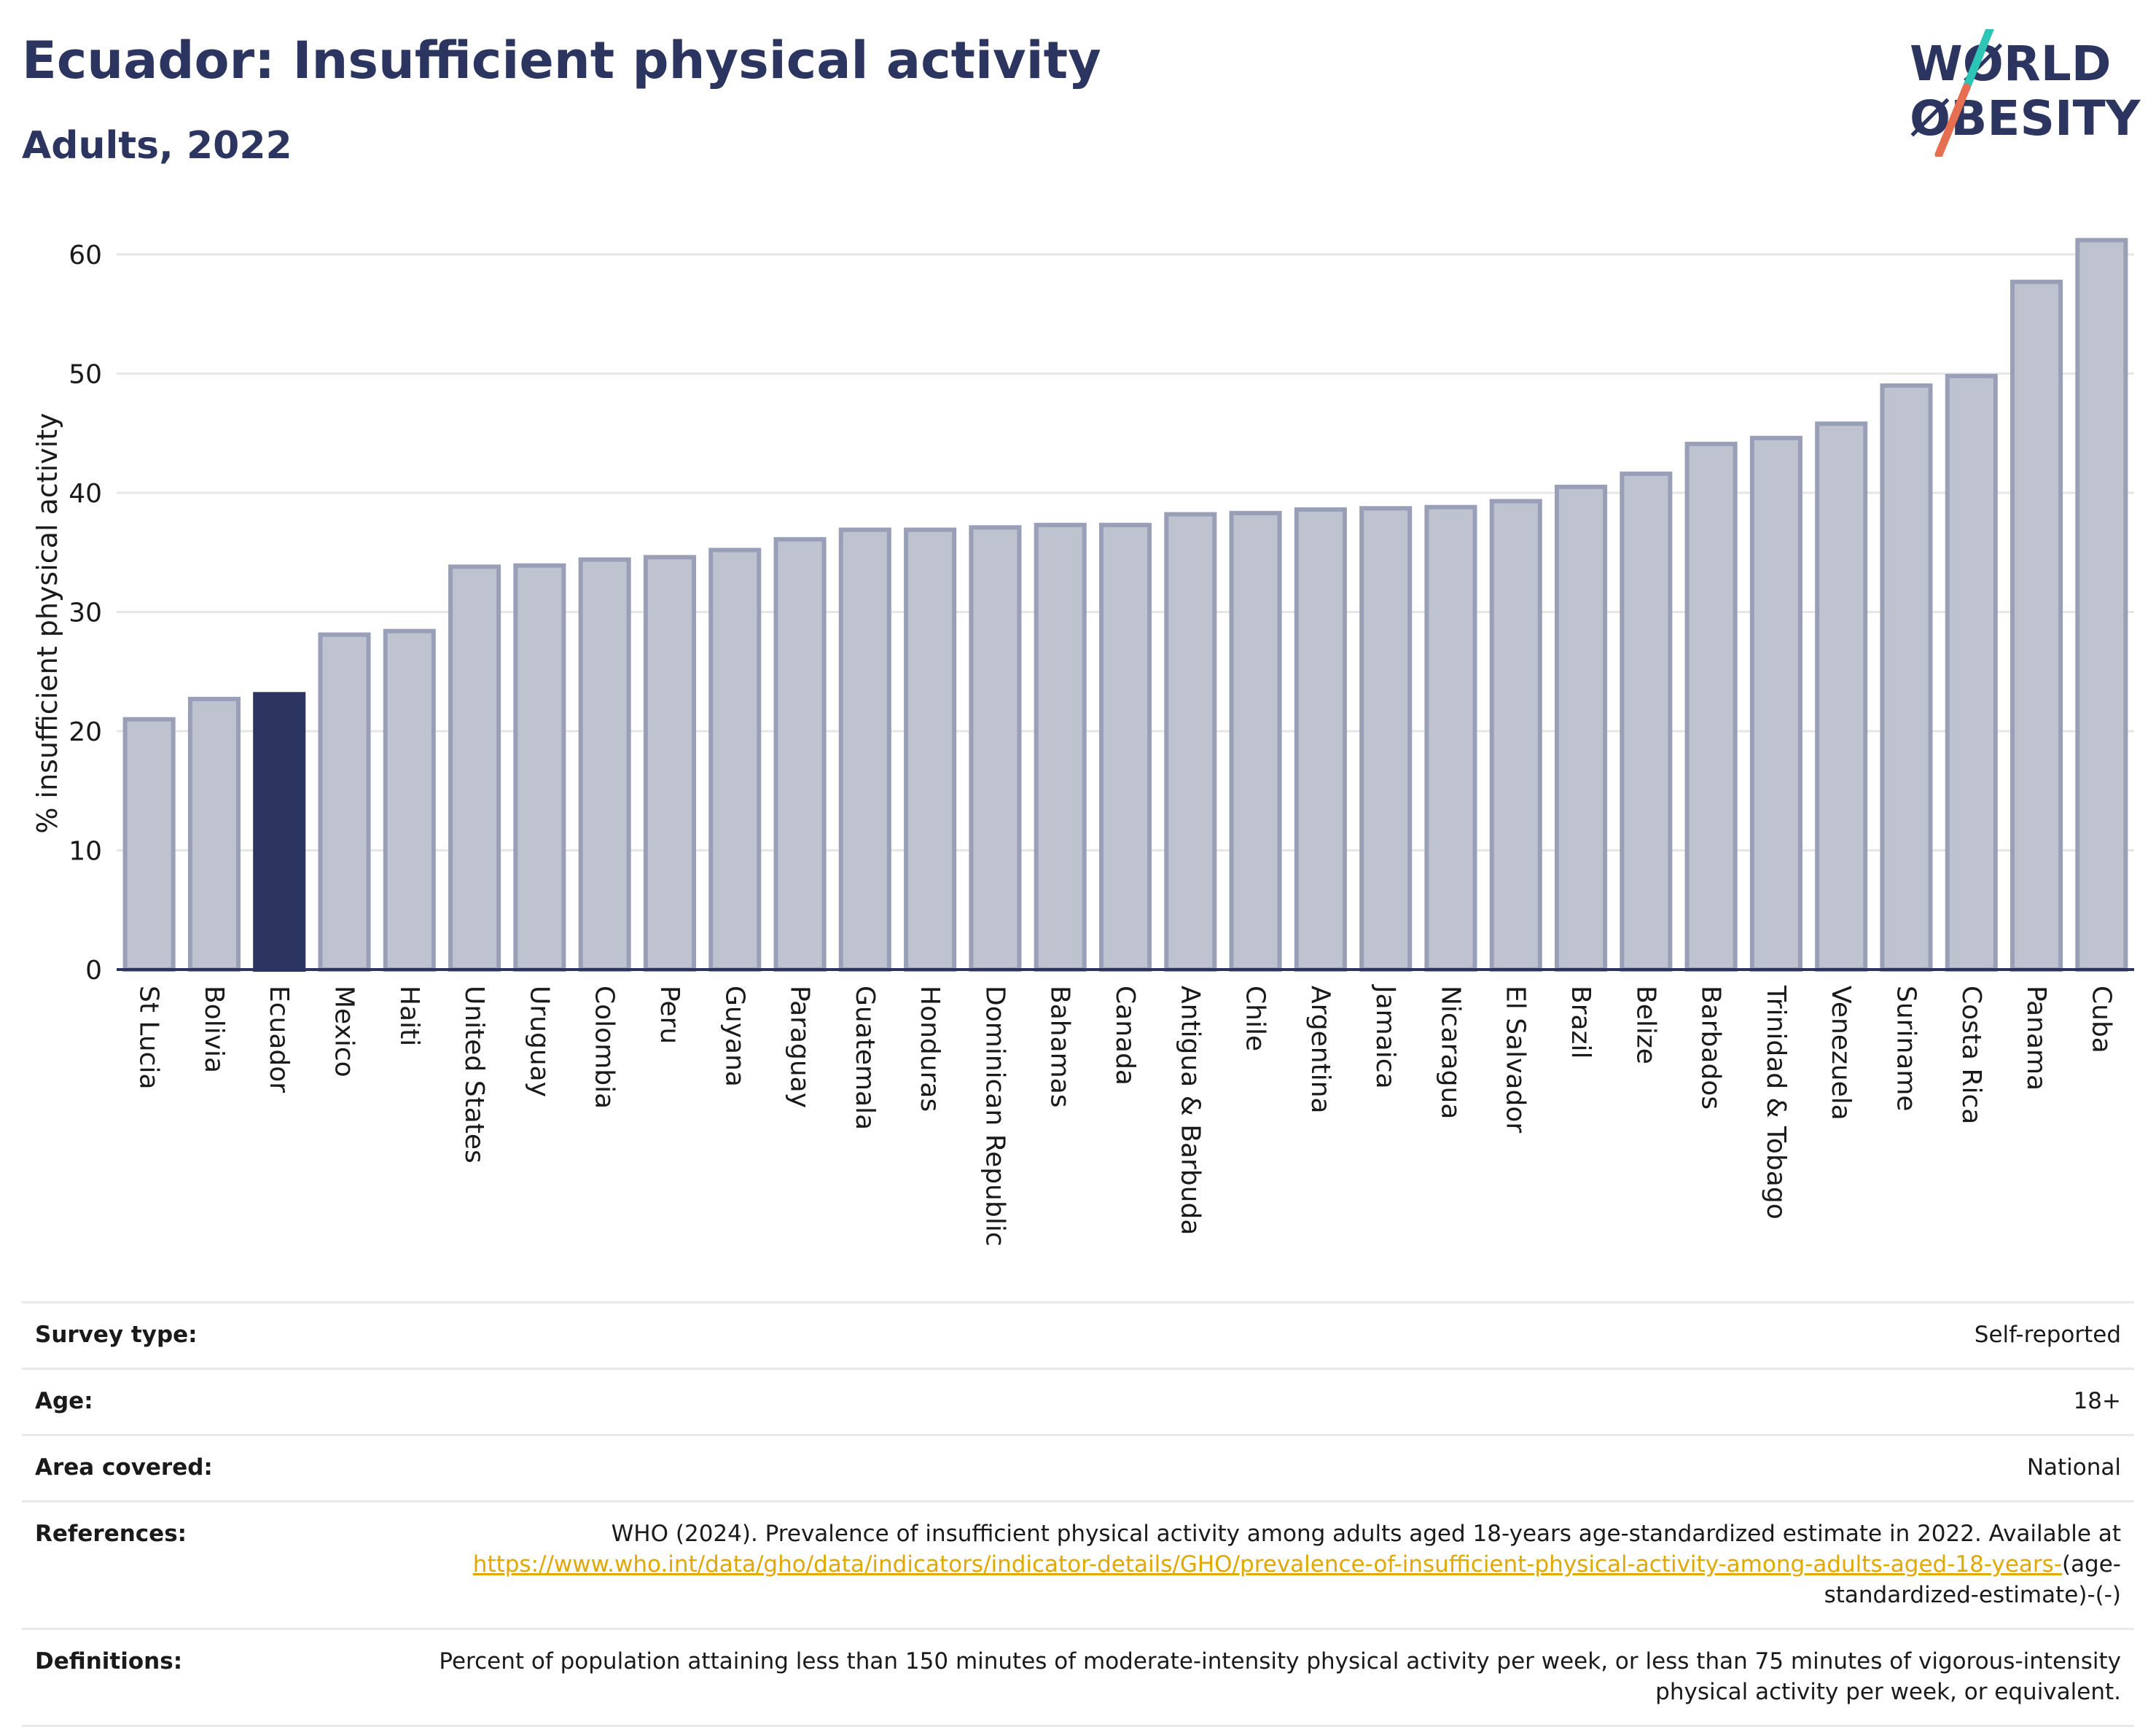 Image resolution: width=2156 pixels, height=1735 pixels. Describe the element at coordinates (86, 375) in the screenshot. I see `y-tick-label: 50` at that location.